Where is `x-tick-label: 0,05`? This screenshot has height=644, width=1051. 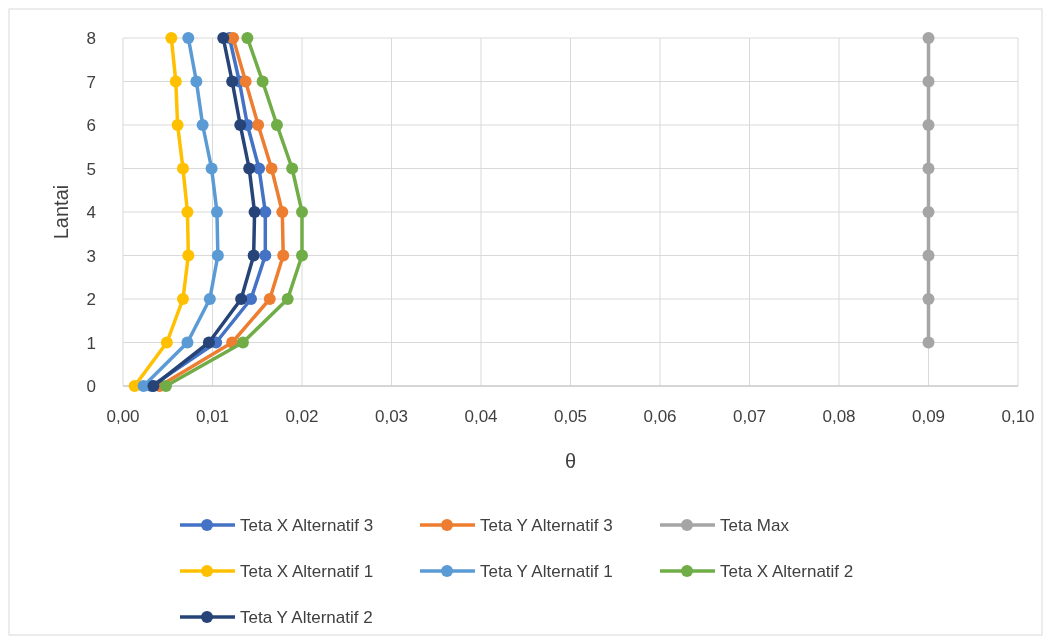
x-tick-label: 0,05 is located at coordinates (570, 416).